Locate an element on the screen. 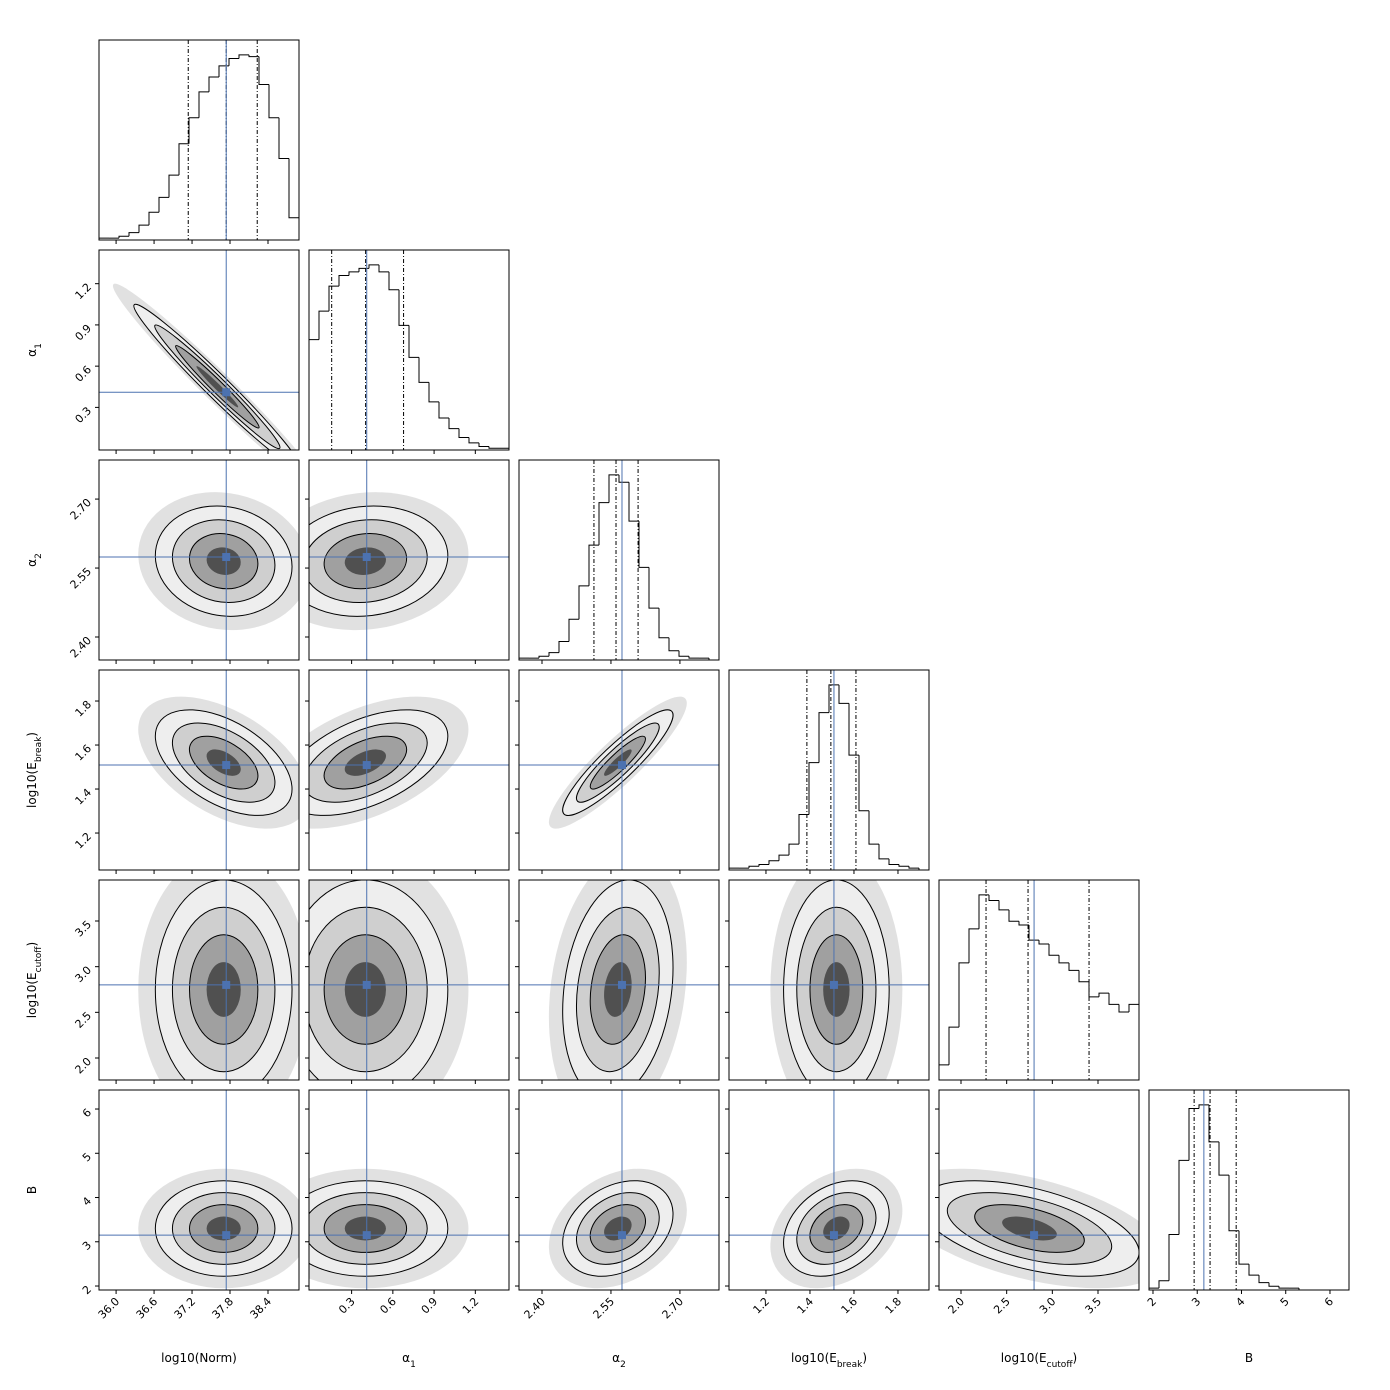 This screenshot has width=1390, height=1390. x-axis-label: log10(Norm) is located at coordinates (199, 1358).